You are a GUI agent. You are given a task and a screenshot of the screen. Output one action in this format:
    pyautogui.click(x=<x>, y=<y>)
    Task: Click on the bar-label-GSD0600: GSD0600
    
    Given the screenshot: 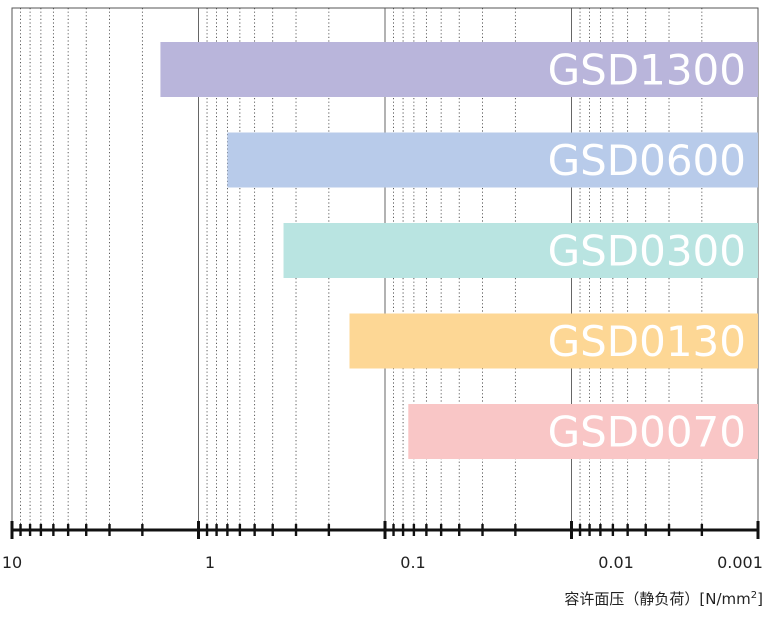 What is the action you would take?
    pyautogui.click(x=647, y=160)
    